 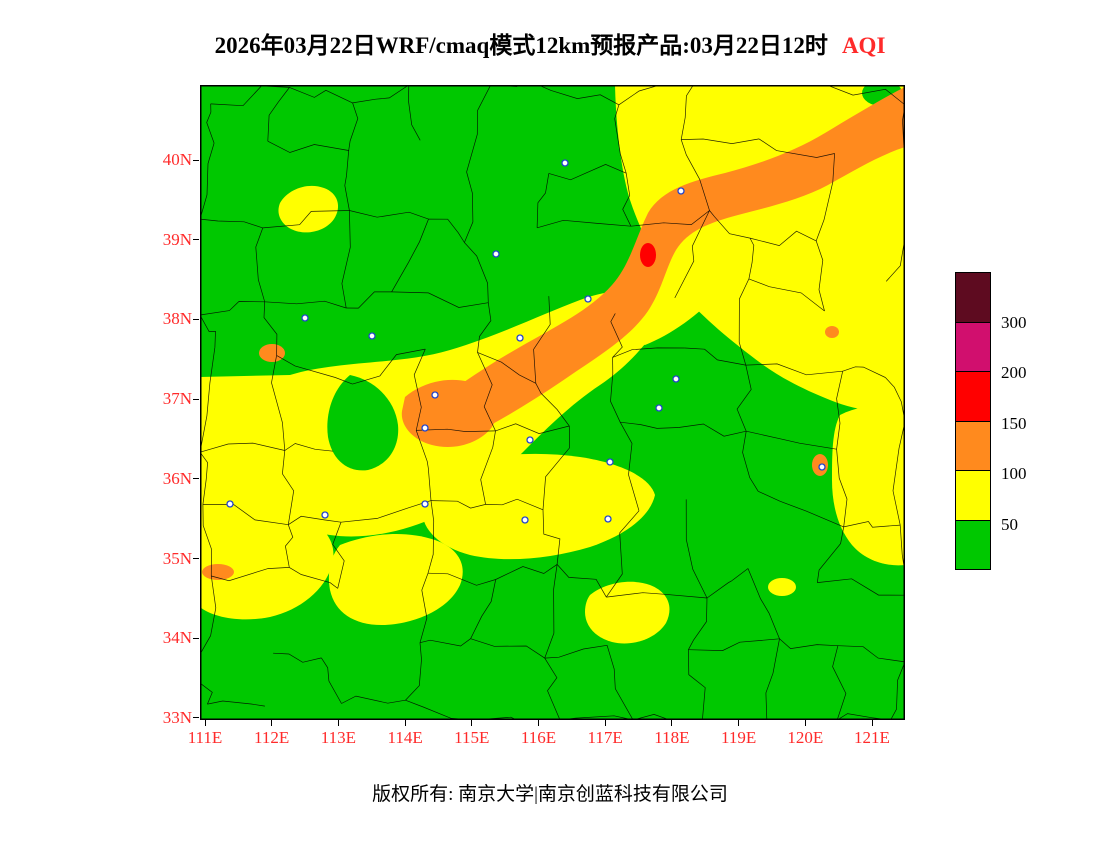 I want to click on lon-label: 120E, so click(x=805, y=737).